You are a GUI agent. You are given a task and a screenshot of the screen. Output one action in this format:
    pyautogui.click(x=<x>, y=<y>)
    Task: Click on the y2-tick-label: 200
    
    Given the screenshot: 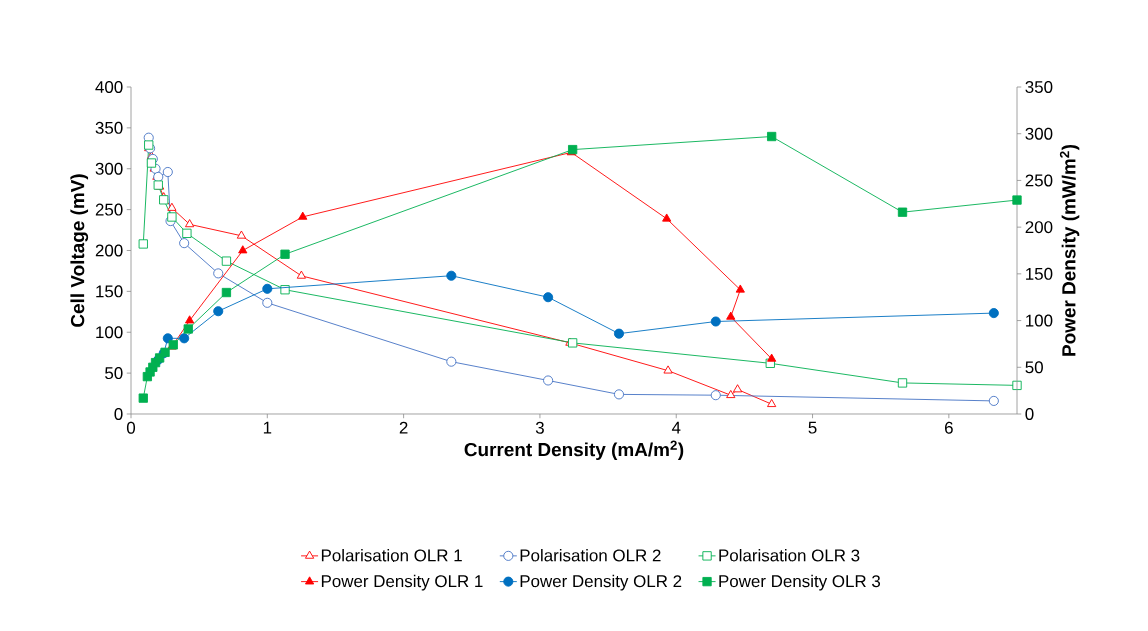 What is the action you would take?
    pyautogui.click(x=1039, y=227)
    